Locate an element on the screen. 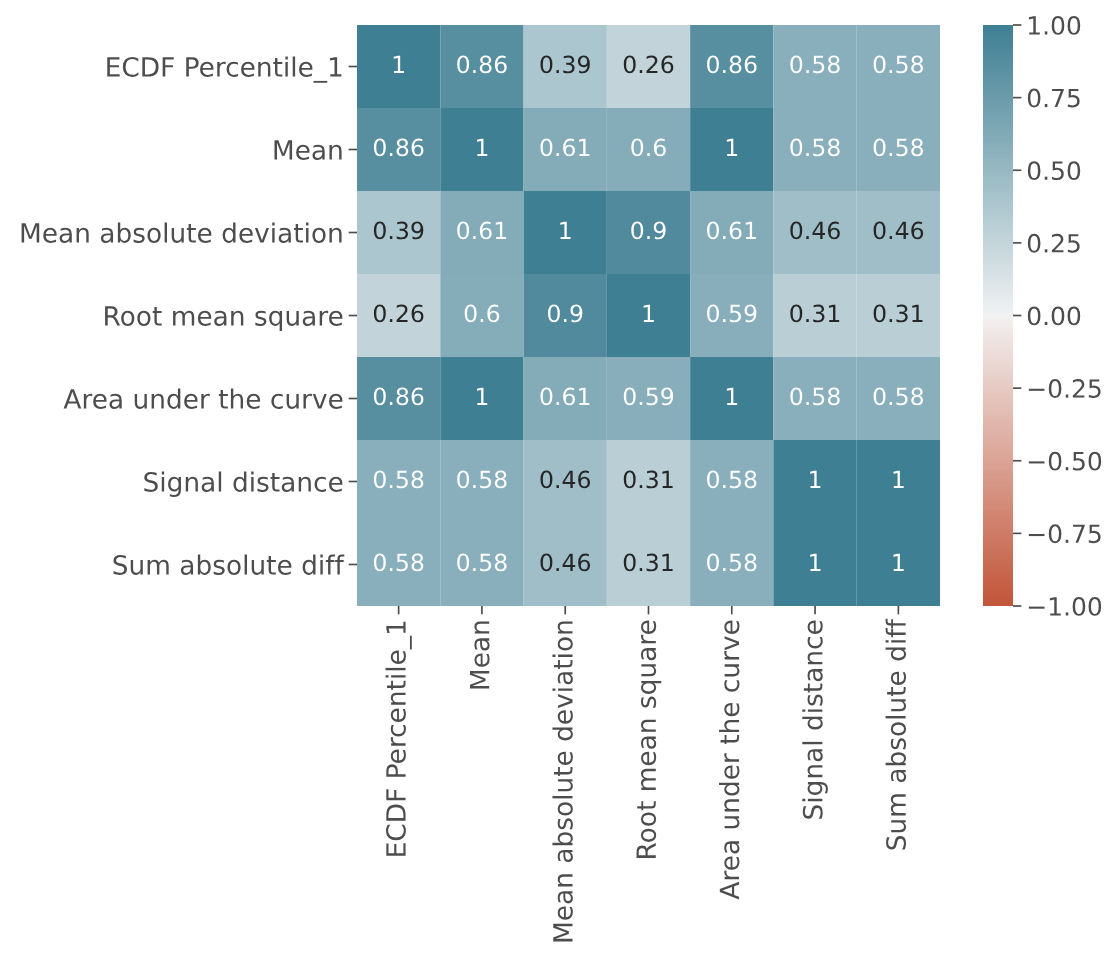  x-tick-label: Mean absolute deviation is located at coordinates (562, 781).